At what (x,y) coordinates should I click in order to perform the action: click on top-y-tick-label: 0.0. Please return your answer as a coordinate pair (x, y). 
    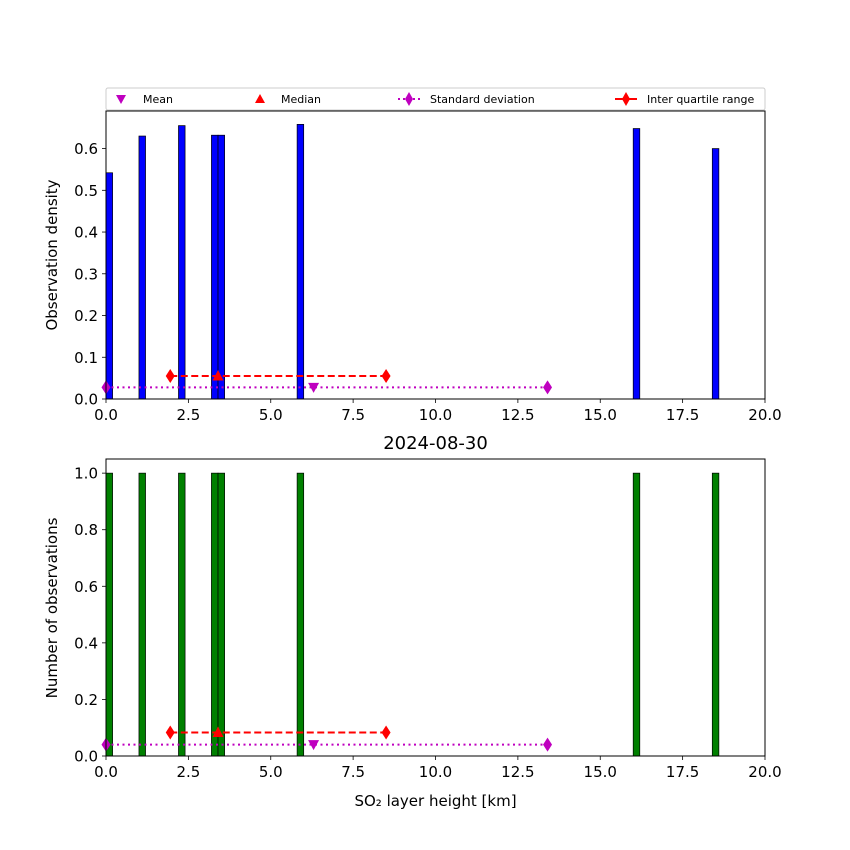
    Looking at the image, I should click on (86, 400).